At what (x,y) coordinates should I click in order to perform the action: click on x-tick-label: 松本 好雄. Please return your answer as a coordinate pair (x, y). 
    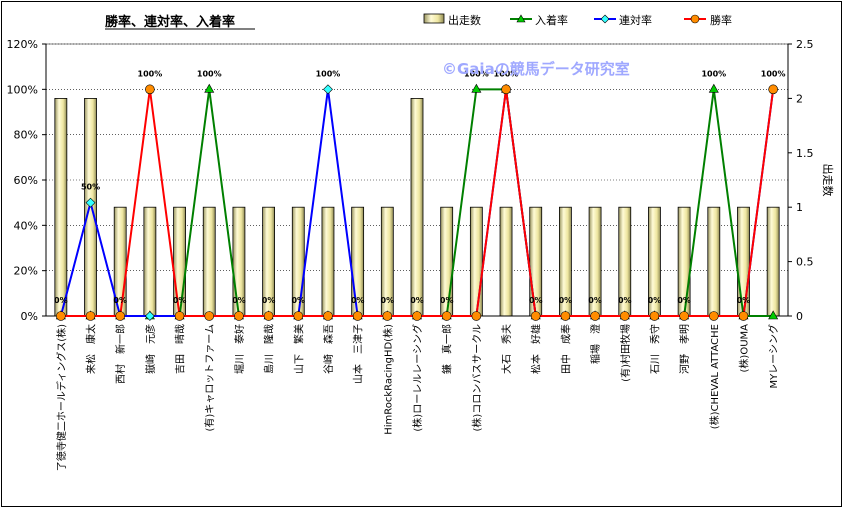
    Looking at the image, I should click on (536, 349).